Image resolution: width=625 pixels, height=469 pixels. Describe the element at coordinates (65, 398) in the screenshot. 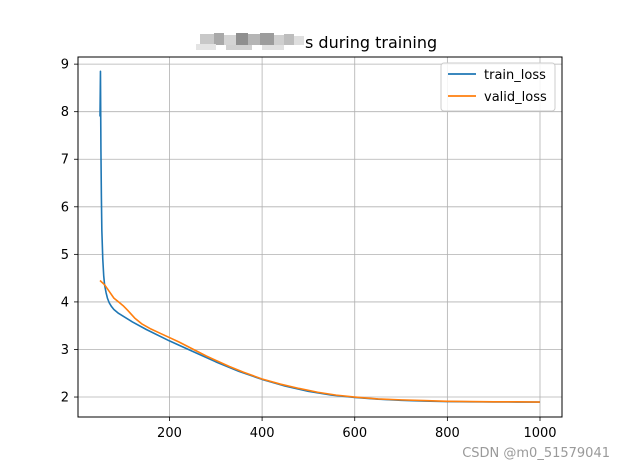

I see `y-tick-label: 2` at that location.